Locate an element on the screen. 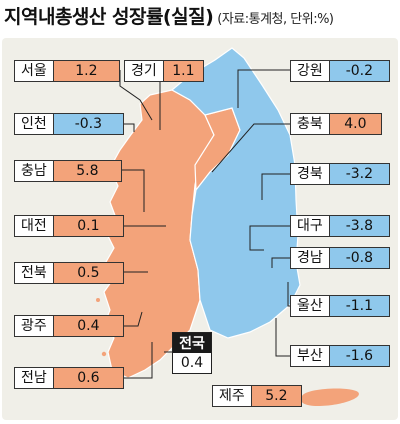 Image resolution: width=400 pixels, height=424 pixels. region-value-daegu: -3.8 is located at coordinates (359, 226).